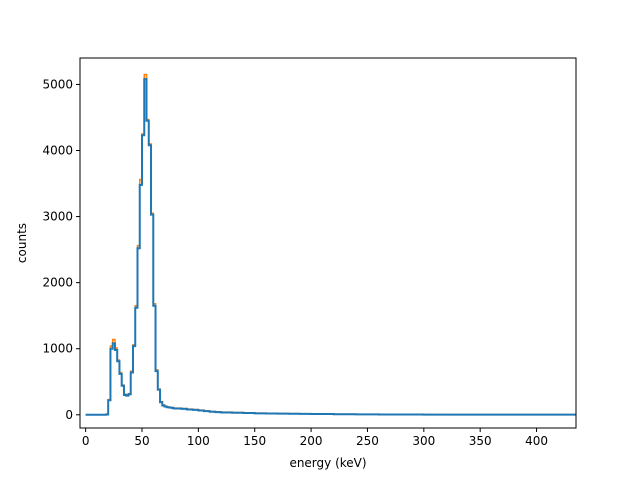  Describe the element at coordinates (254, 441) in the screenshot. I see `x-tick-label: 150` at that location.